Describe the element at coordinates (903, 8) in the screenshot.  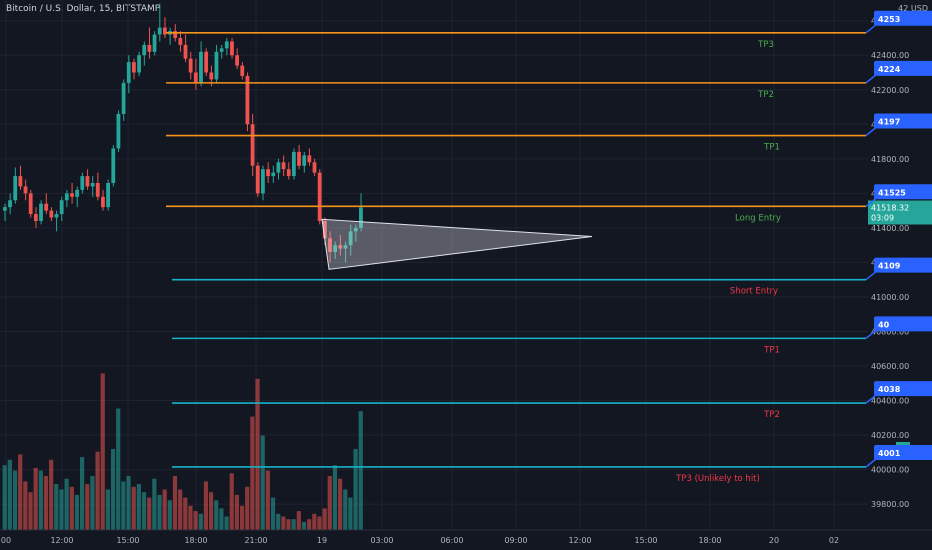
I see `corner-price: 42` at that location.